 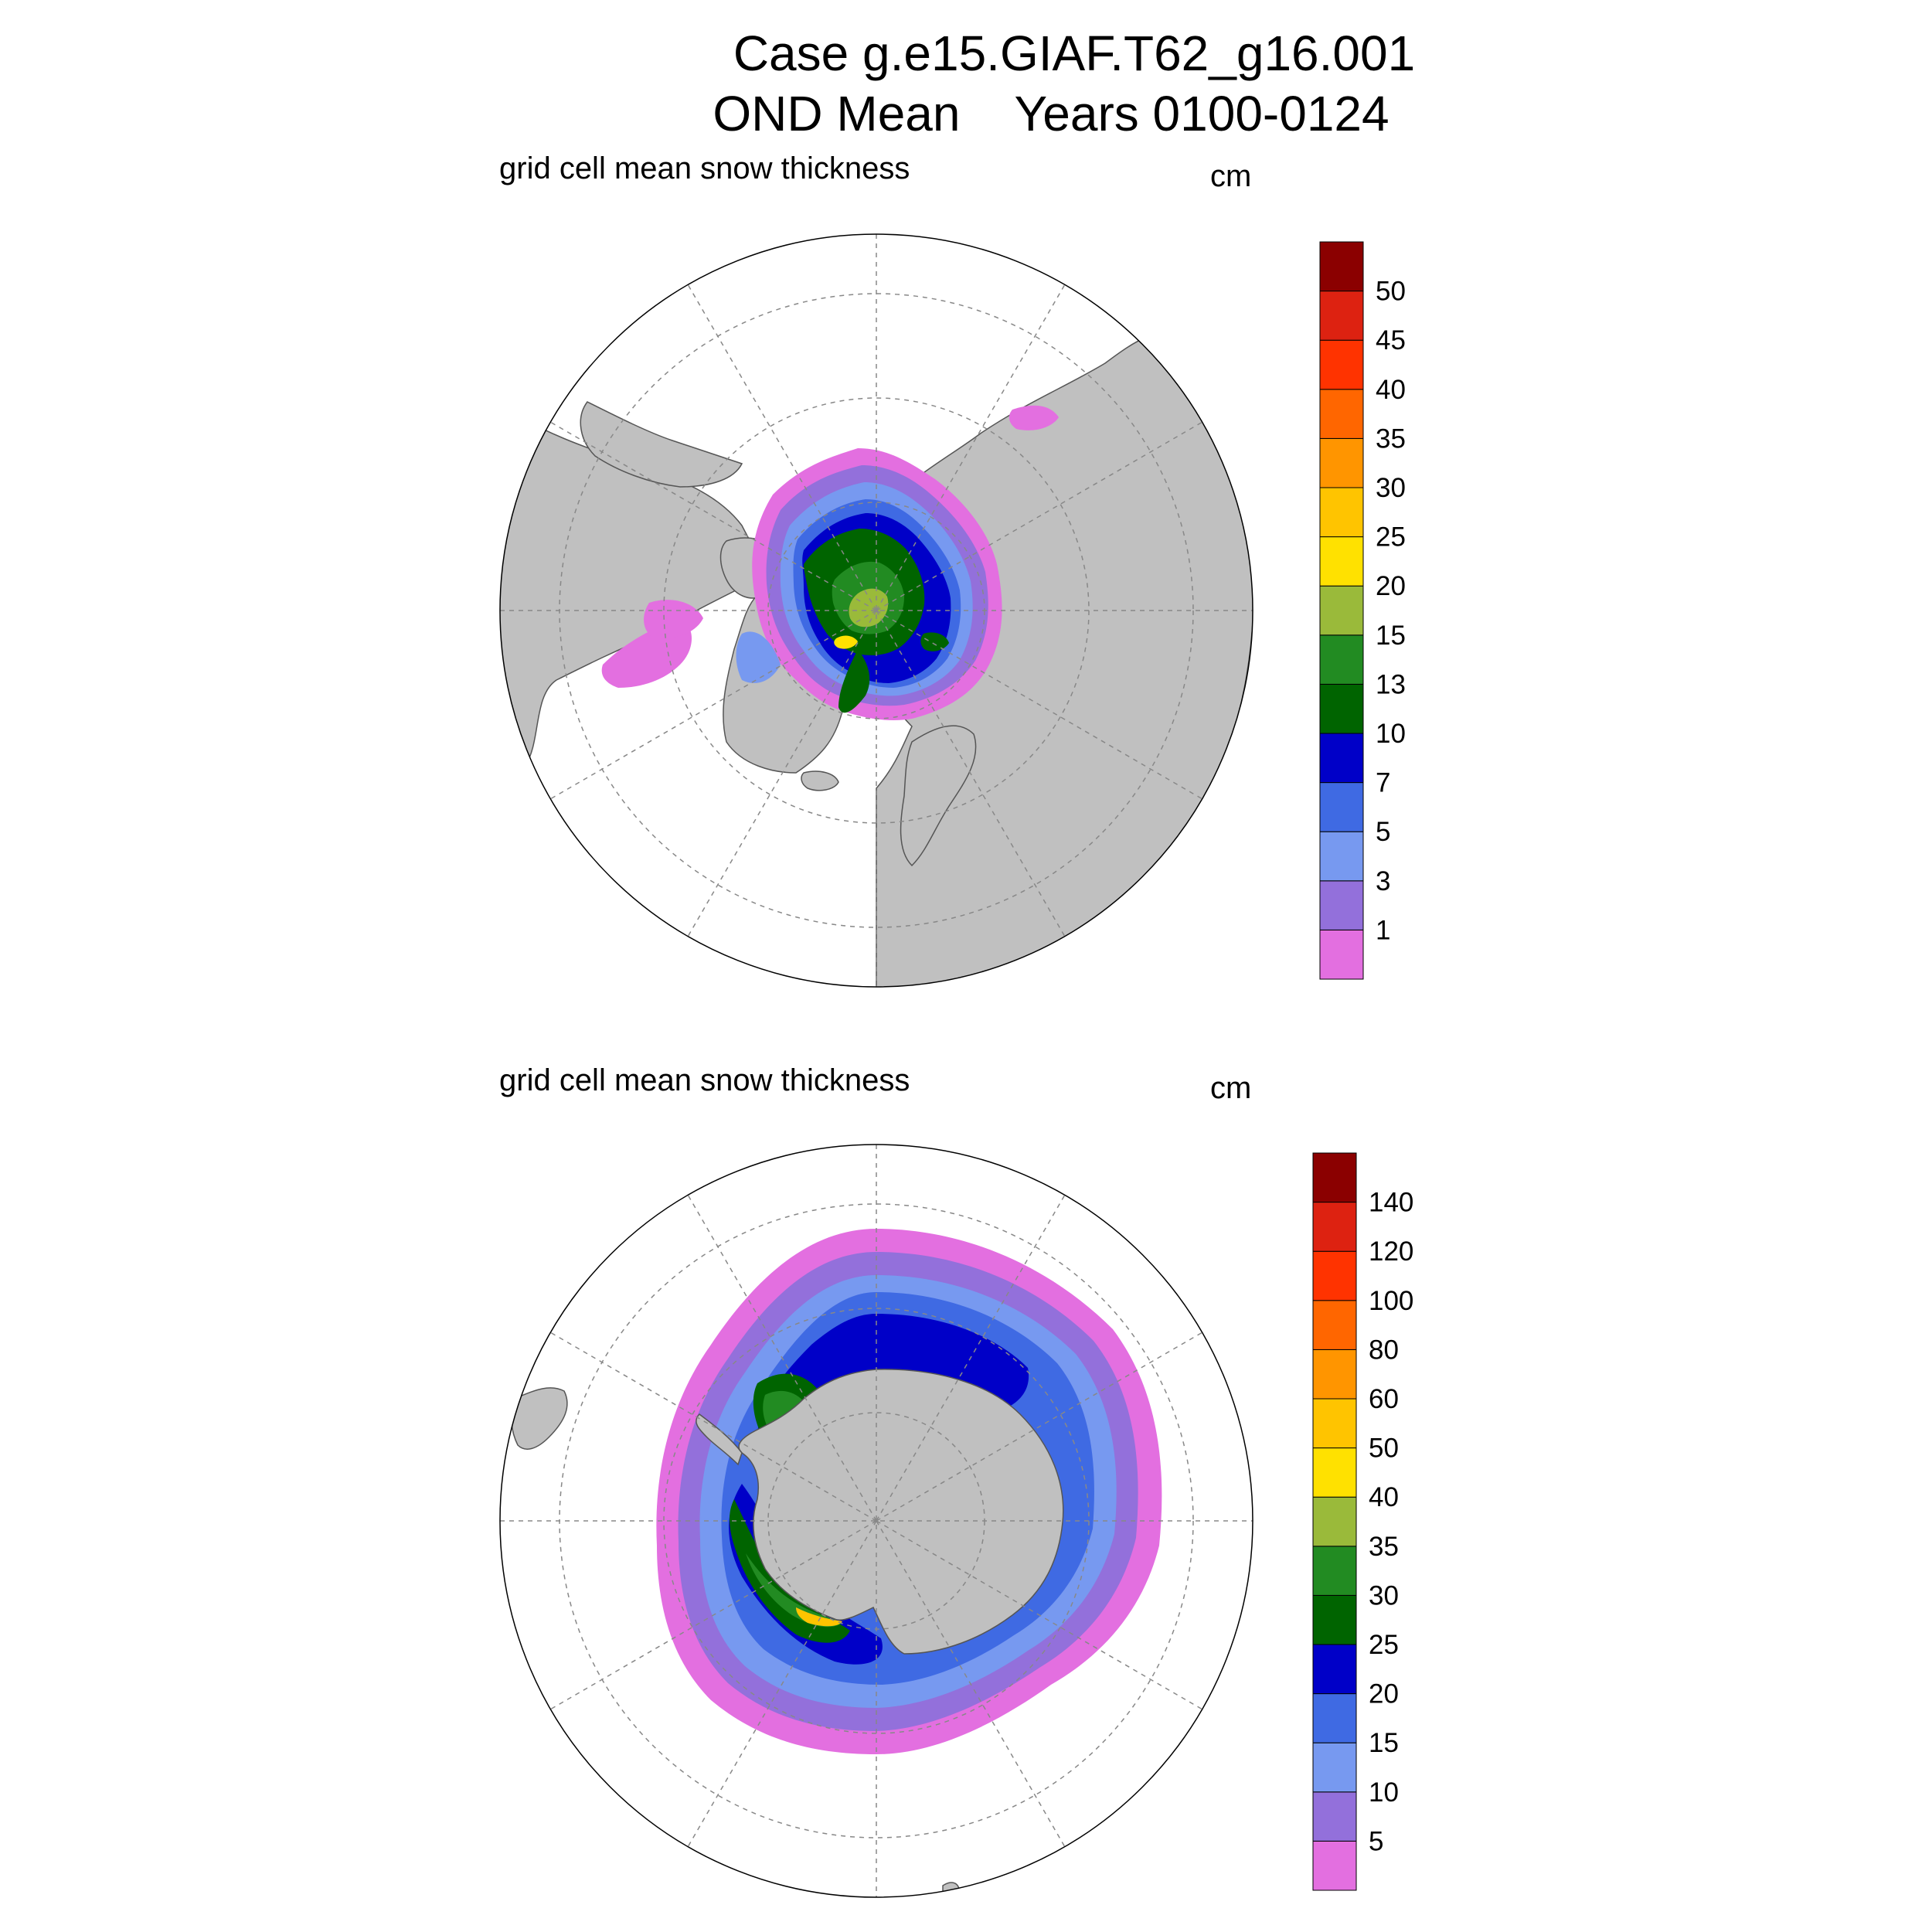 What do you see at coordinates (1384, 1596) in the screenshot?
I see `south-colorbar-tick-label: 30` at bounding box center [1384, 1596].